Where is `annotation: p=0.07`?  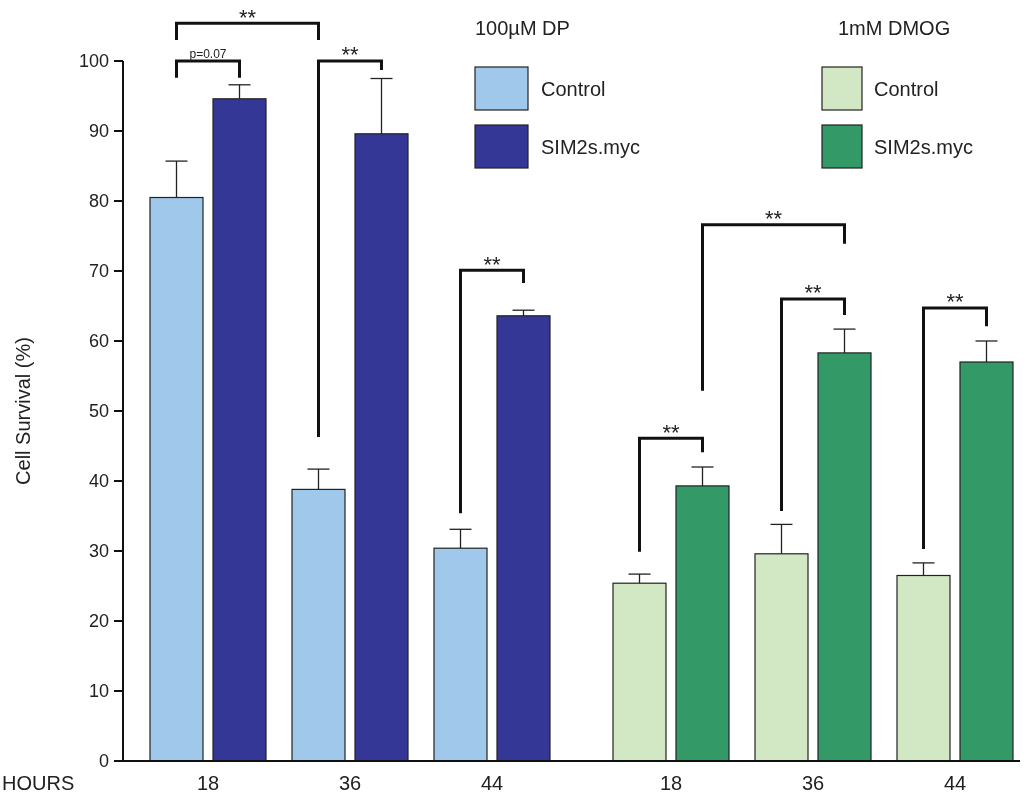
annotation: p=0.07 is located at coordinates (208, 54).